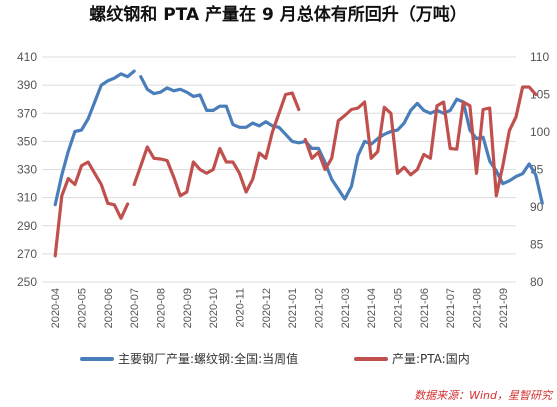 Image resolution: width=557 pixels, height=407 pixels. I want to click on left-tick-label: 250, so click(27, 282).